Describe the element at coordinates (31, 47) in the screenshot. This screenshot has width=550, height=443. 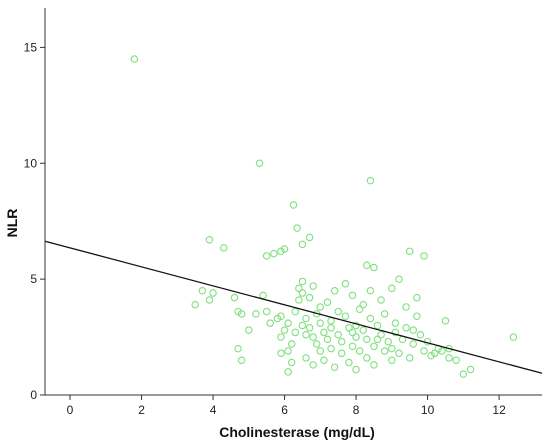
I see `y-tick-label: 15` at that location.